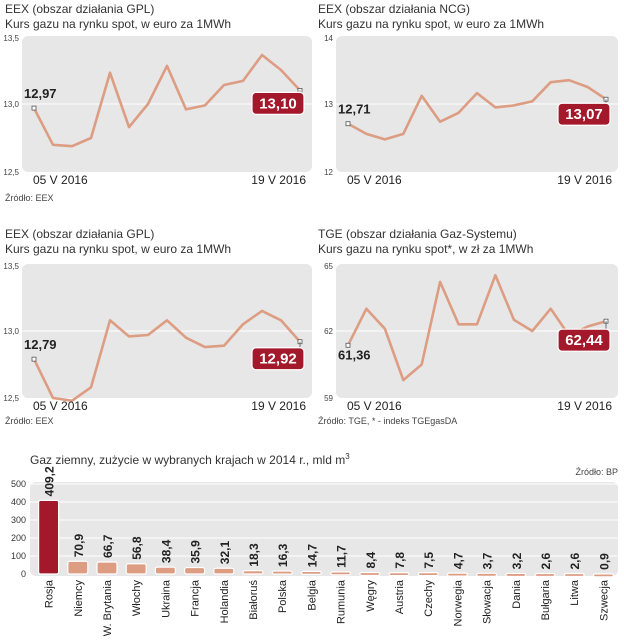 The image size is (624, 640). What do you see at coordinates (417, 234) in the screenshot?
I see `chart4-title: TGE (obszar działania Gaz-Systemu)` at bounding box center [417, 234].